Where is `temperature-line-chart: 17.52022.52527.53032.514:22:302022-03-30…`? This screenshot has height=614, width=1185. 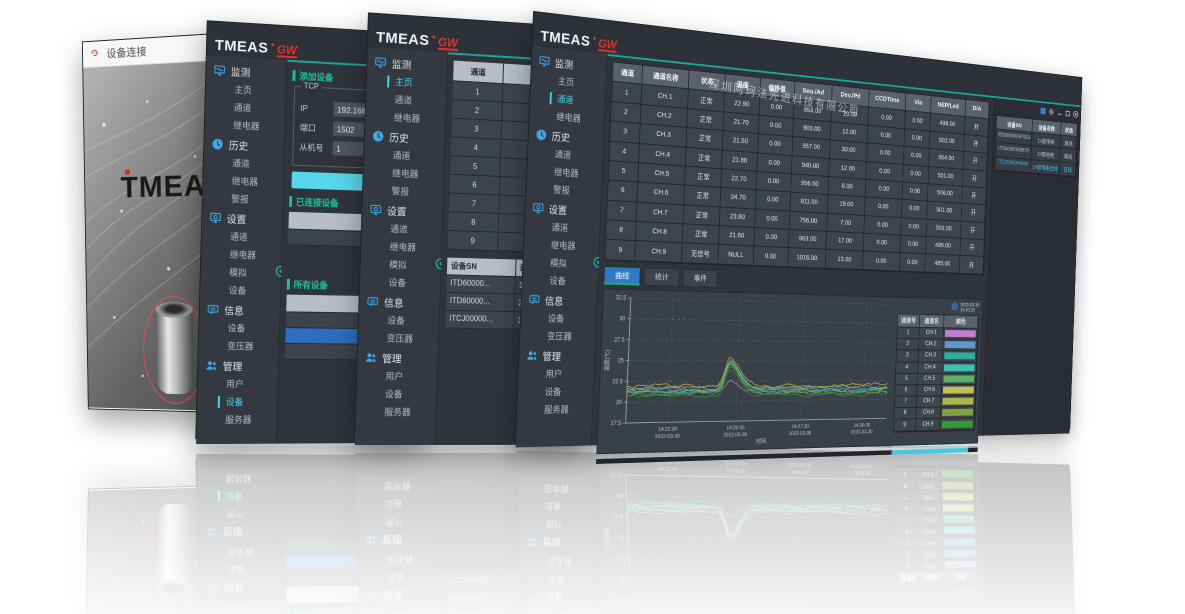 temperature-line-chart: 17.52022.52527.53032.514:22:302022-03-30… is located at coordinates (749, 370).